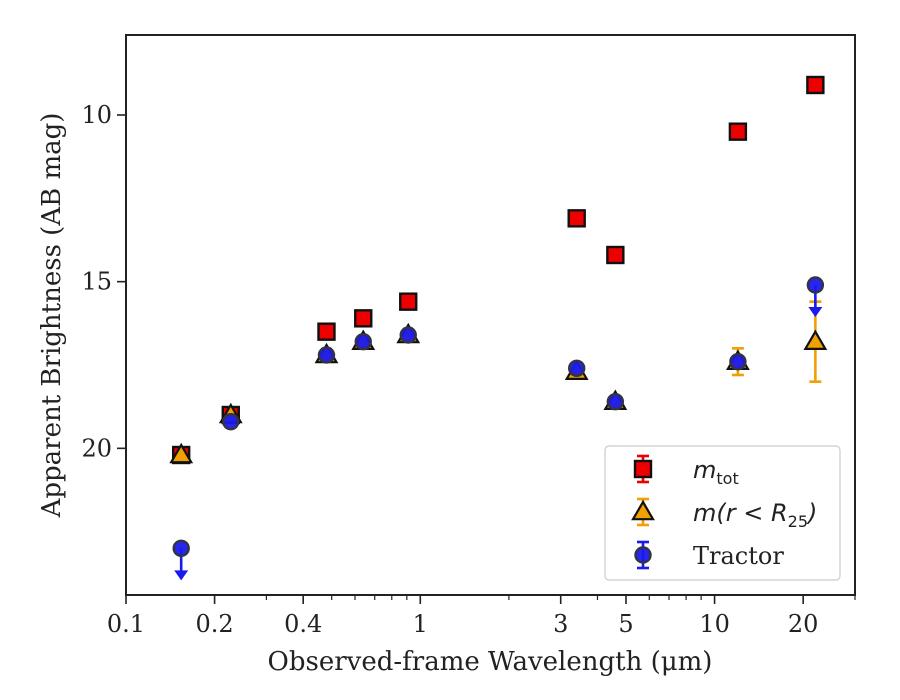 Image resolution: width=900 pixels, height=700 pixels. Describe the element at coordinates (215, 624) in the screenshot. I see `x-tick-label: 0.2` at that location.